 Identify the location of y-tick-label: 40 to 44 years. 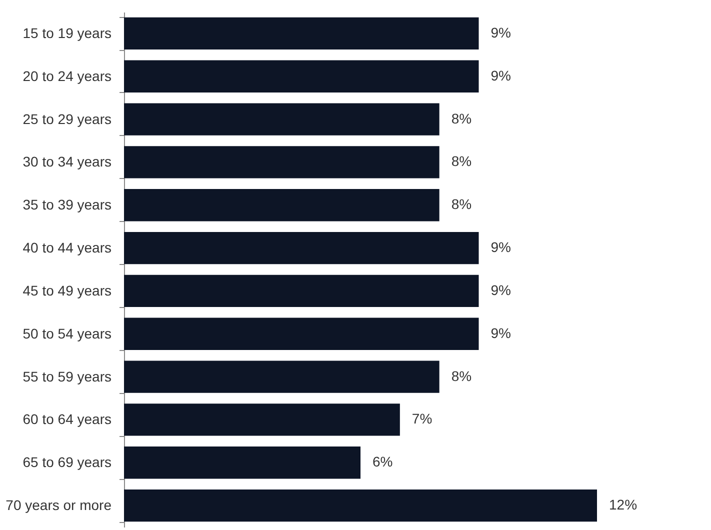
(67, 248).